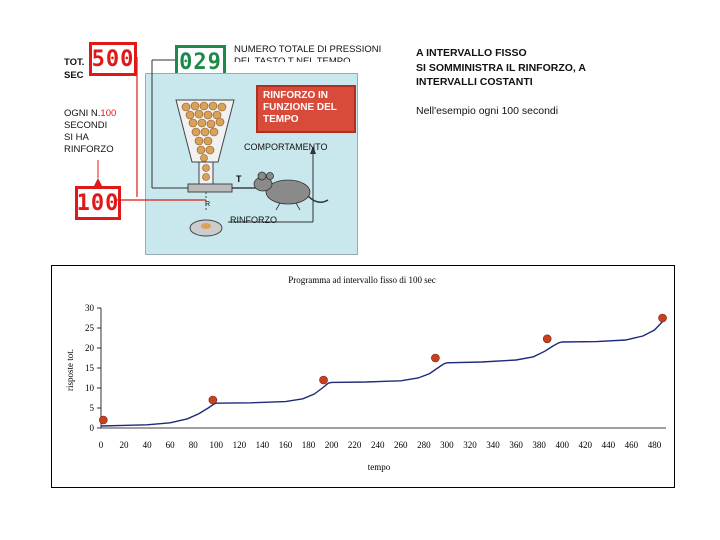 The height and width of the screenshot is (540, 720). Describe the element at coordinates (70, 370) in the screenshot. I see `chart-y-axis-label: risposte tot.` at that location.